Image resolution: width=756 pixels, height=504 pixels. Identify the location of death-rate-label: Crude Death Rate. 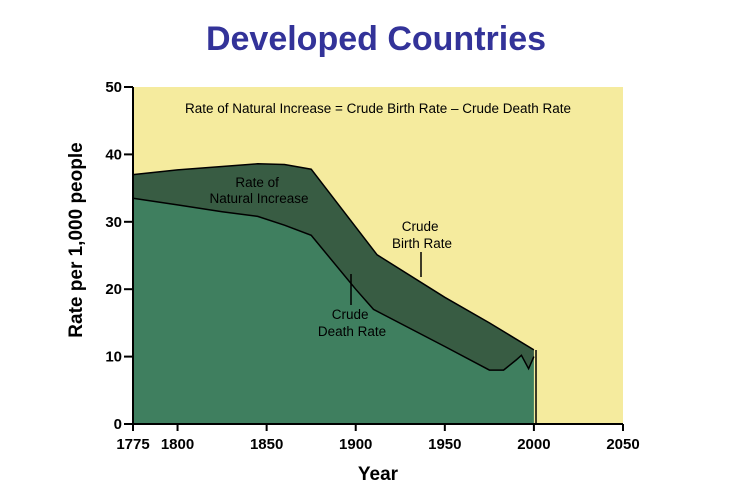
(352, 323).